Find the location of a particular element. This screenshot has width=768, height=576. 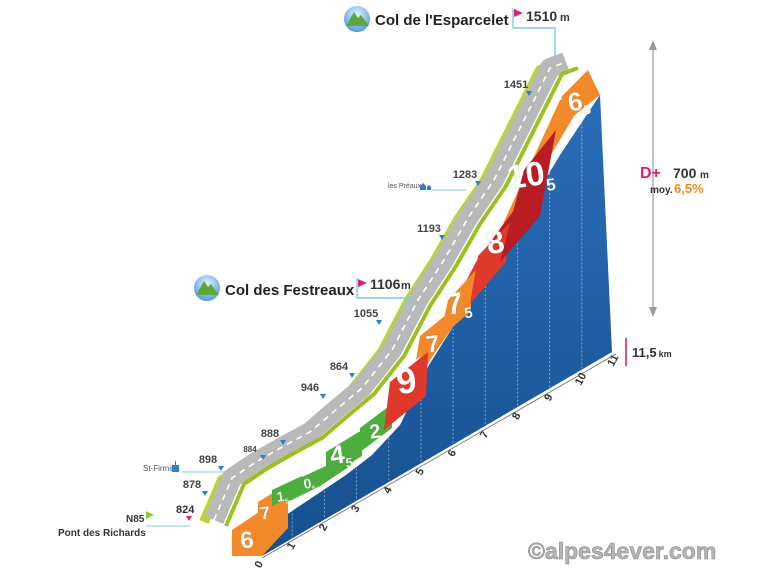

church-icon is located at coordinates (175, 466).